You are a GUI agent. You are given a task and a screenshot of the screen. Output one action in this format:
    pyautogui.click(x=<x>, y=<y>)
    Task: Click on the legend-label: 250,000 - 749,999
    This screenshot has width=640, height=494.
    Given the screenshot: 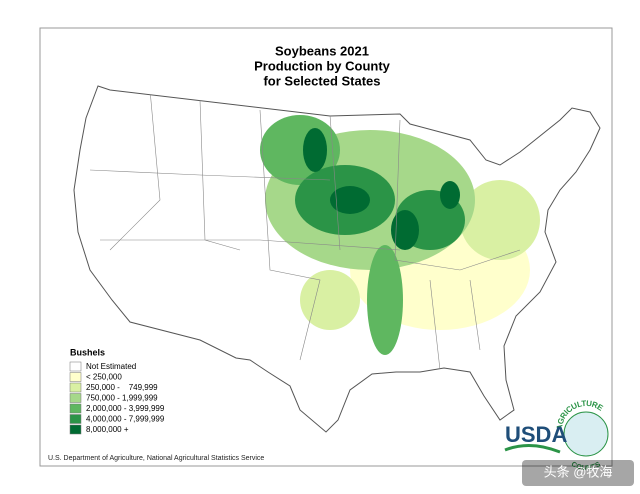 What is the action you would take?
    pyautogui.click(x=122, y=387)
    